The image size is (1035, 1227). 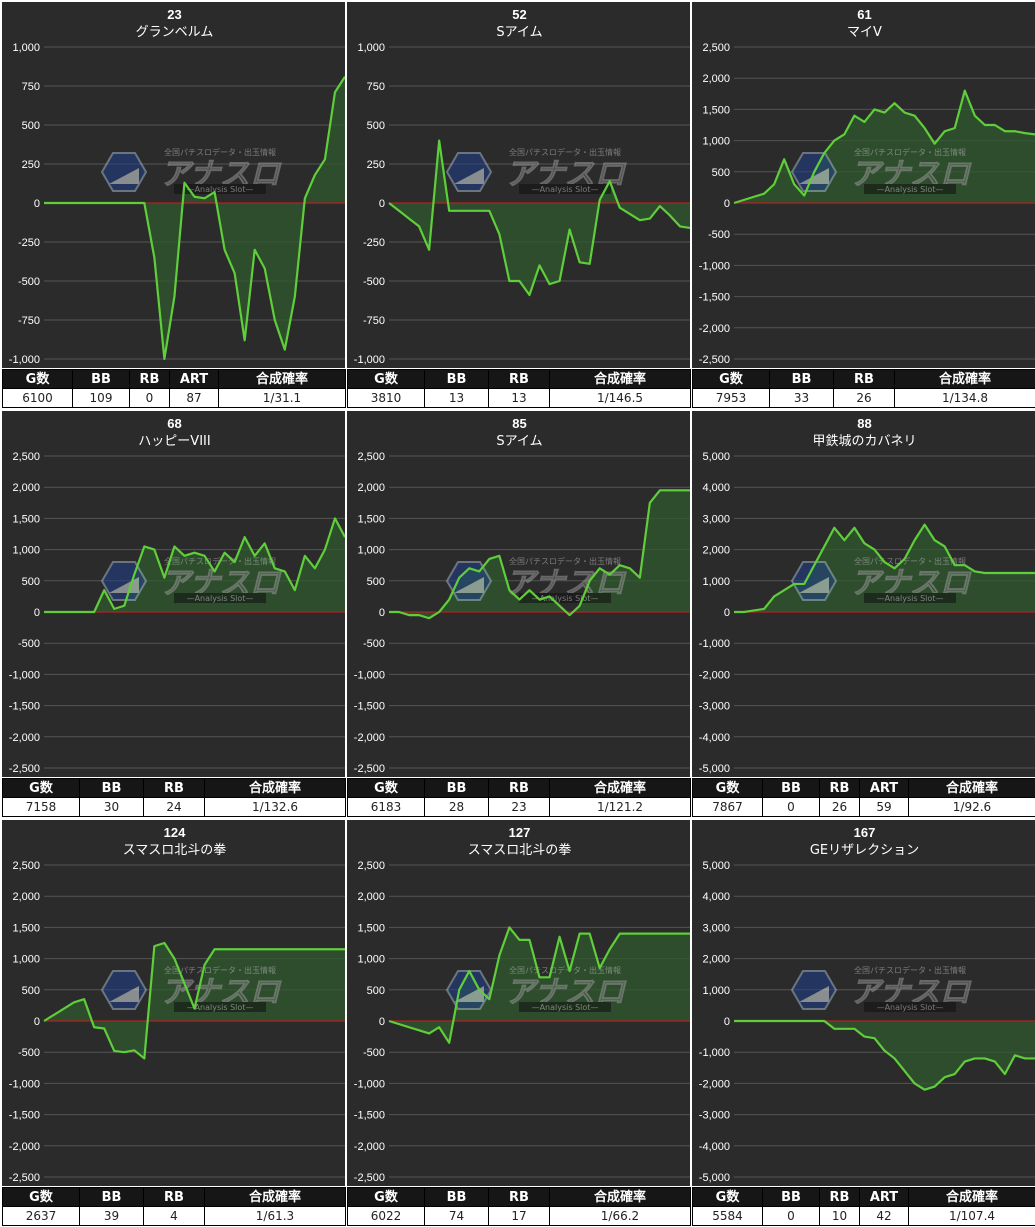 I want to click on stats-value-cell: 1/61.3, so click(x=275, y=1216).